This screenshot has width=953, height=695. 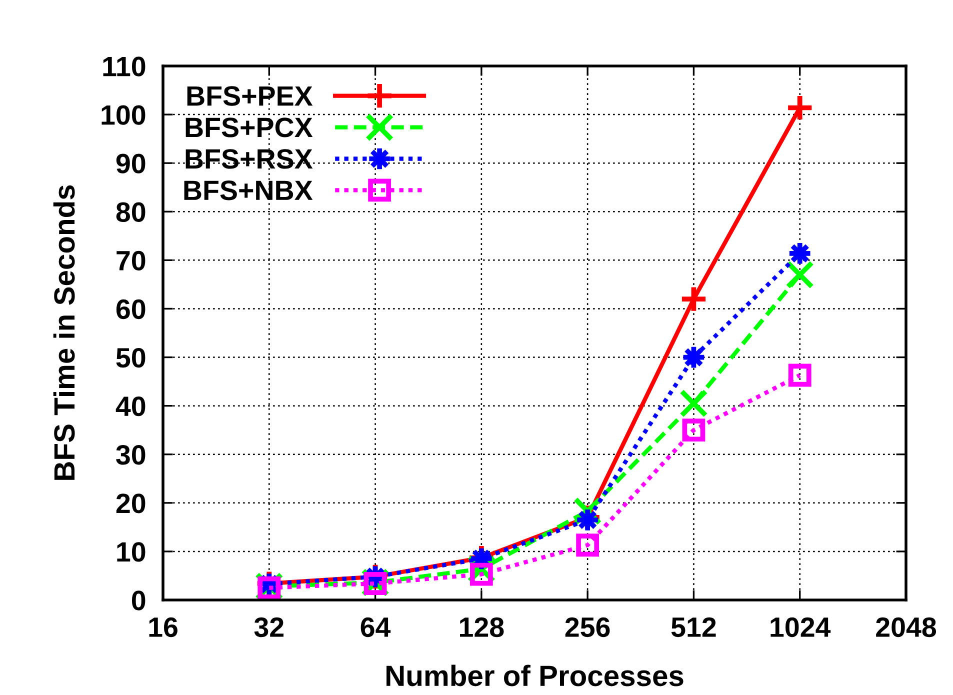 What do you see at coordinates (124, 115) in the screenshot?
I see `y-tick-label: 100` at bounding box center [124, 115].